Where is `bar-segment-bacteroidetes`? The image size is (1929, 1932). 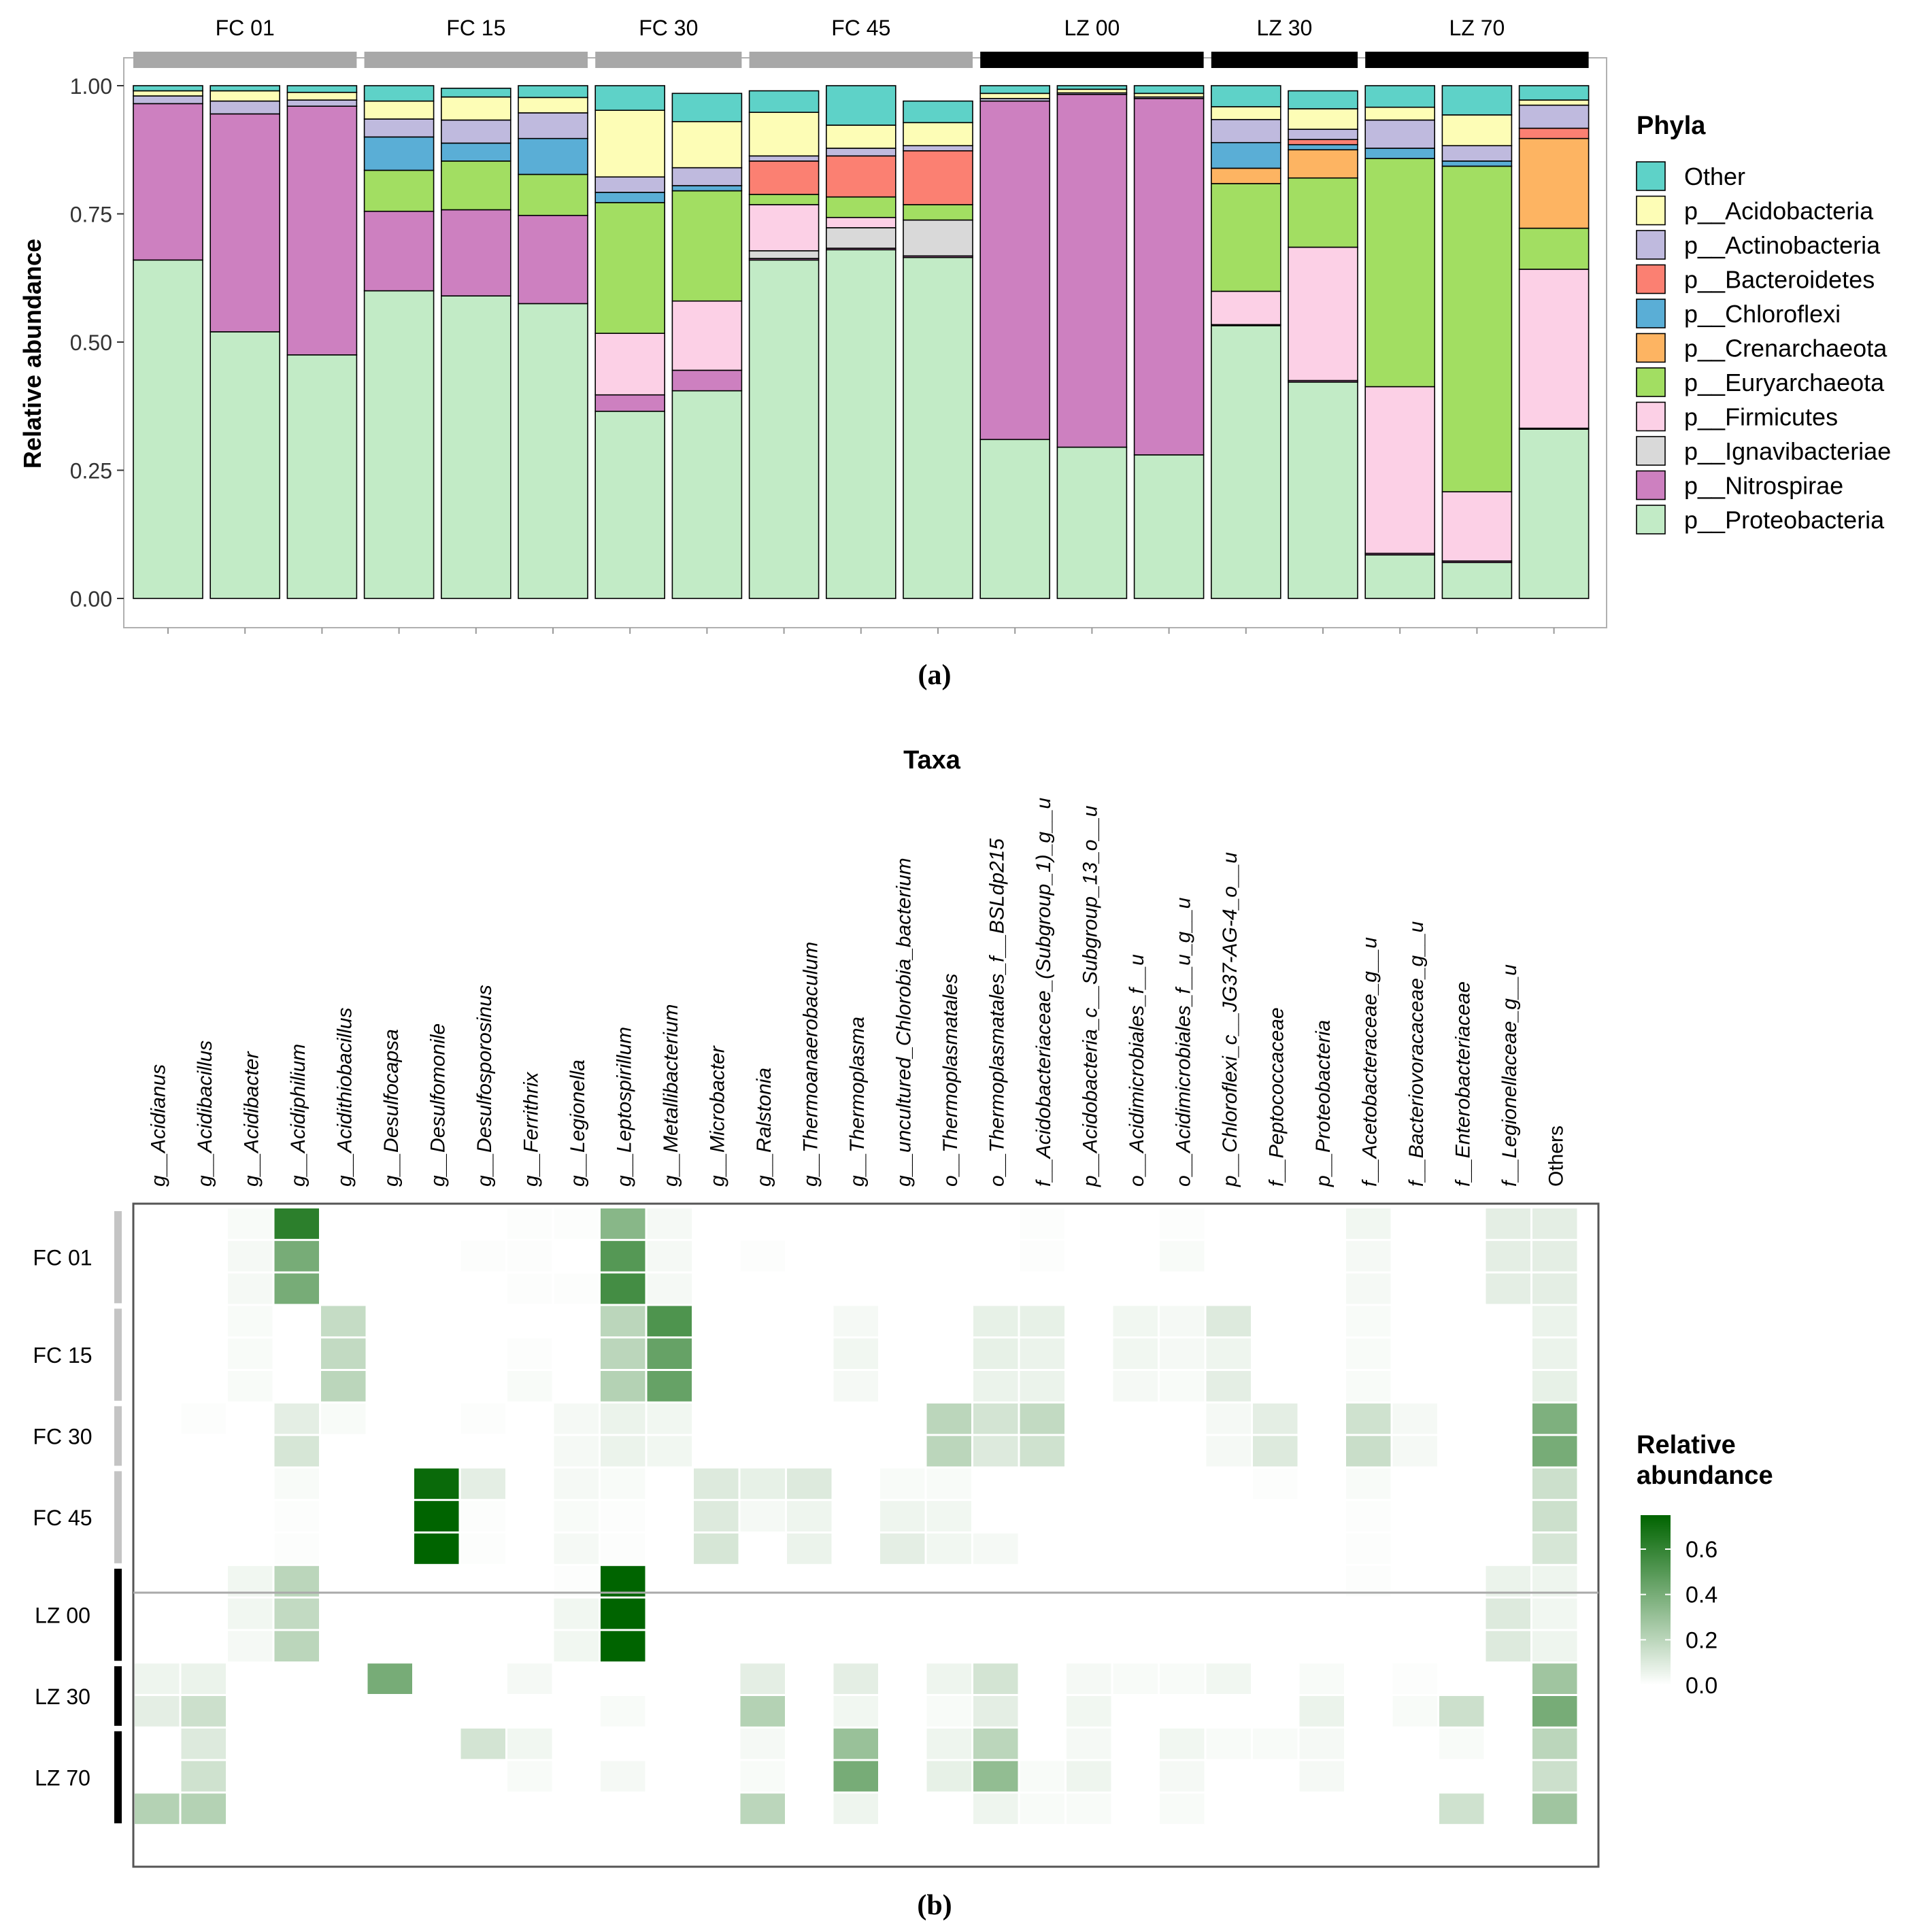
bar-segment-bacteroidetes is located at coordinates (938, 177).